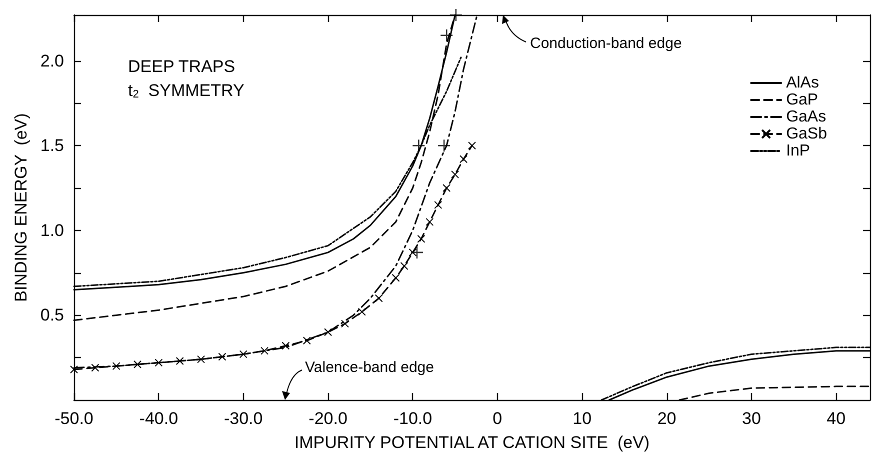 The image size is (872, 456). I want to click on annotation: DEEP TRAPS, so click(182, 66).